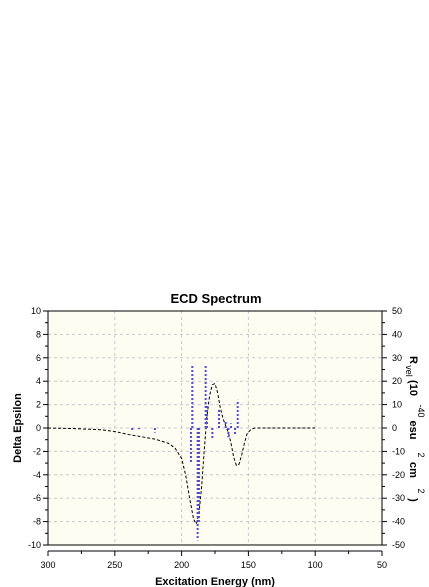 This screenshot has height=587, width=429. I want to click on y-left-tick-label: 8, so click(38, 334).